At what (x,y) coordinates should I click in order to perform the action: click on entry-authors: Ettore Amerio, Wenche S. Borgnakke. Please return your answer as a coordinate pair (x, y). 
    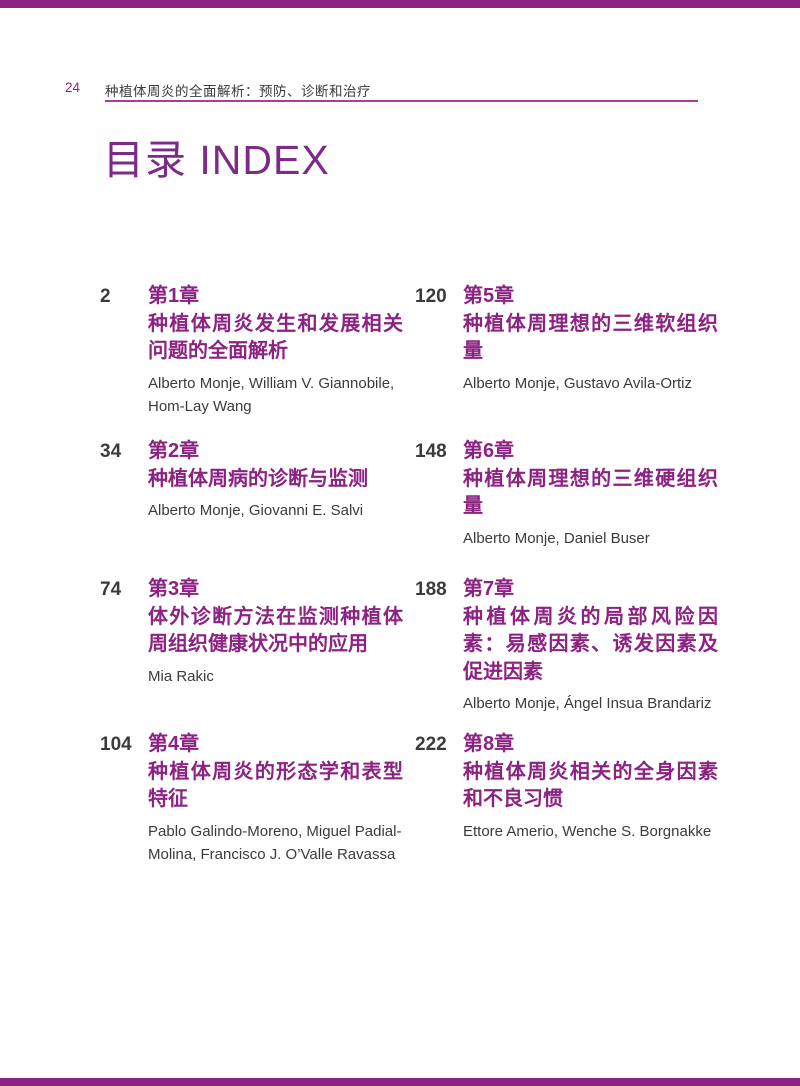
    Looking at the image, I should click on (587, 831).